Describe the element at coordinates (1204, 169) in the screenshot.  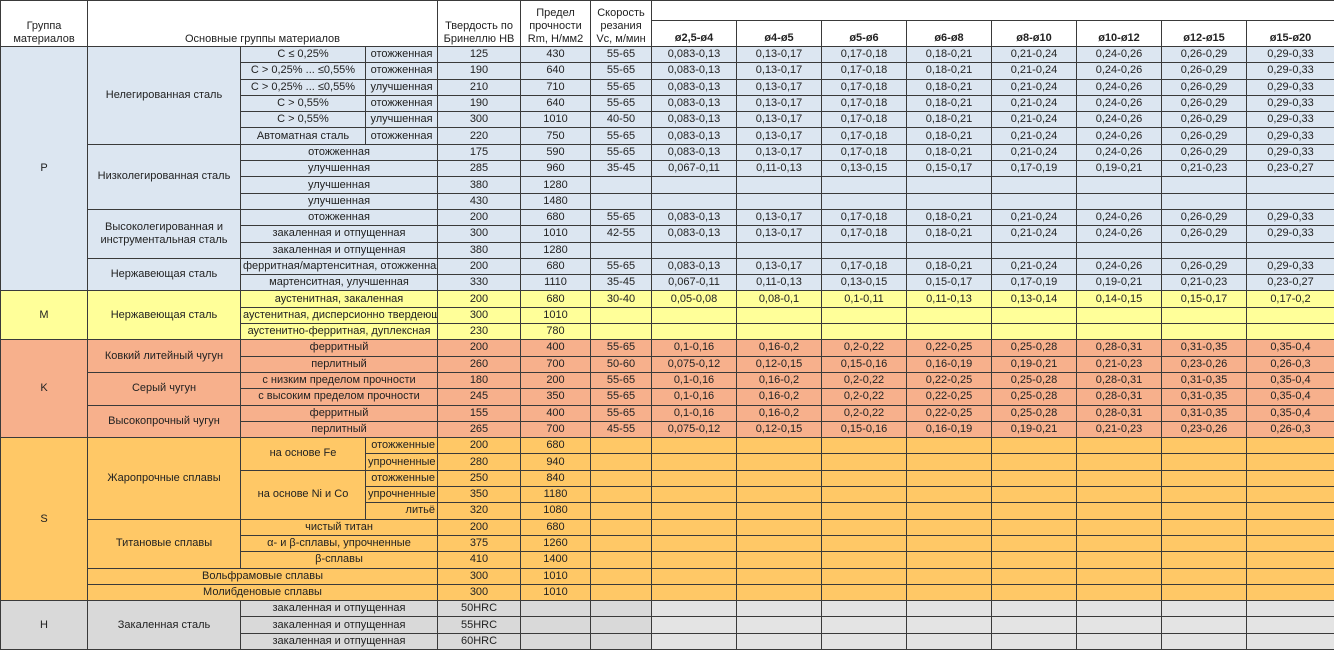
I see `feed-value: 0,21-0,23` at that location.